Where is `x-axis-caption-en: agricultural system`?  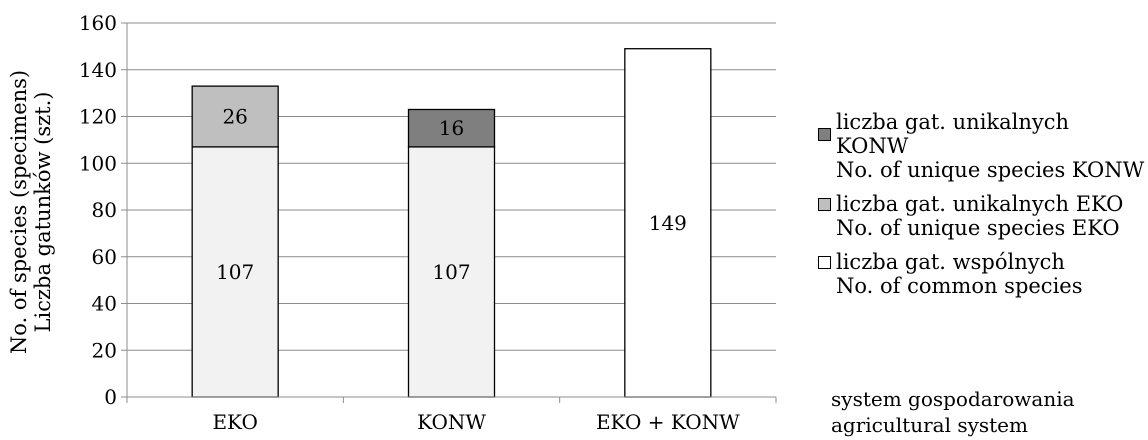
x-axis-caption-en: agricultural system is located at coordinates (929, 425).